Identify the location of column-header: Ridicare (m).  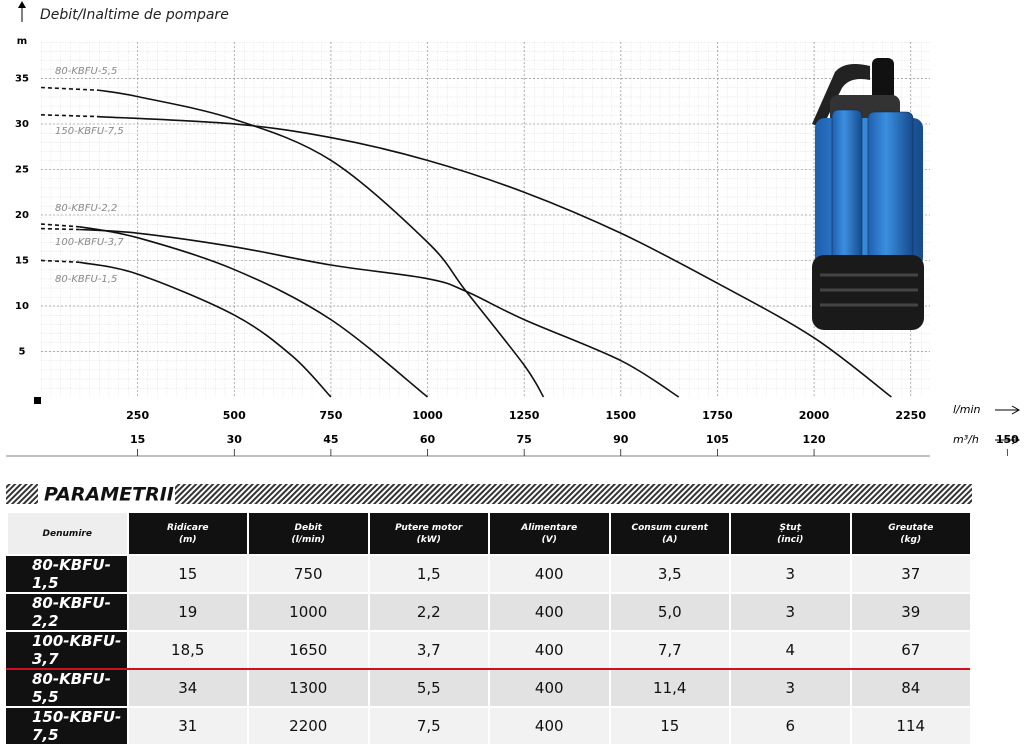
(186, 533).